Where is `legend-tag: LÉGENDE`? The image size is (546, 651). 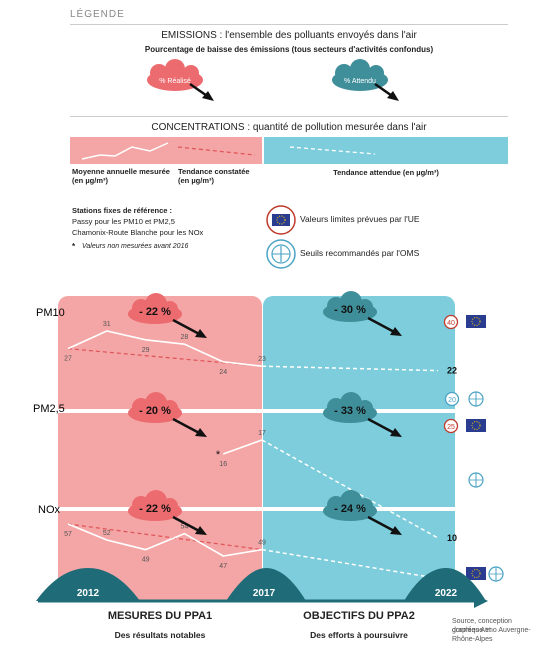 legend-tag: LÉGENDE is located at coordinates (97, 14).